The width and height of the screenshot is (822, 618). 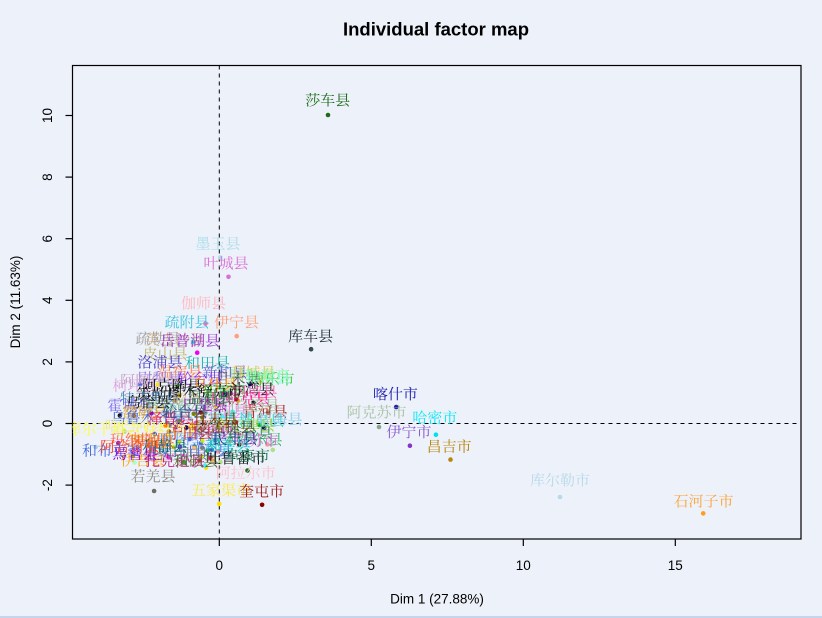 What do you see at coordinates (47, 239) in the screenshot?
I see `svg-text: 6` at bounding box center [47, 239].